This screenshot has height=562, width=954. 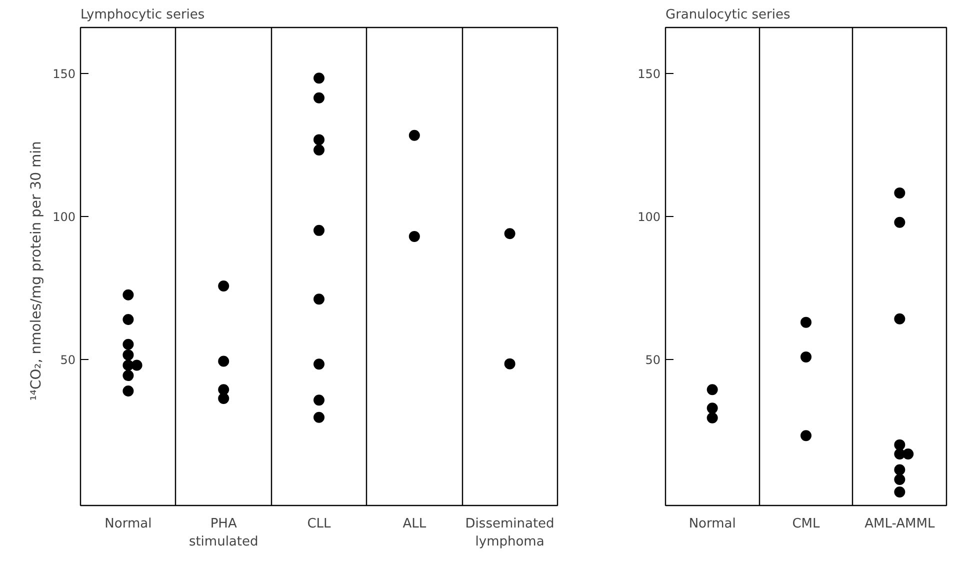 What do you see at coordinates (36, 271) in the screenshot?
I see `y-axis-title: ¹⁴CO₂, nmoles/mg protein per 30 min` at bounding box center [36, 271].